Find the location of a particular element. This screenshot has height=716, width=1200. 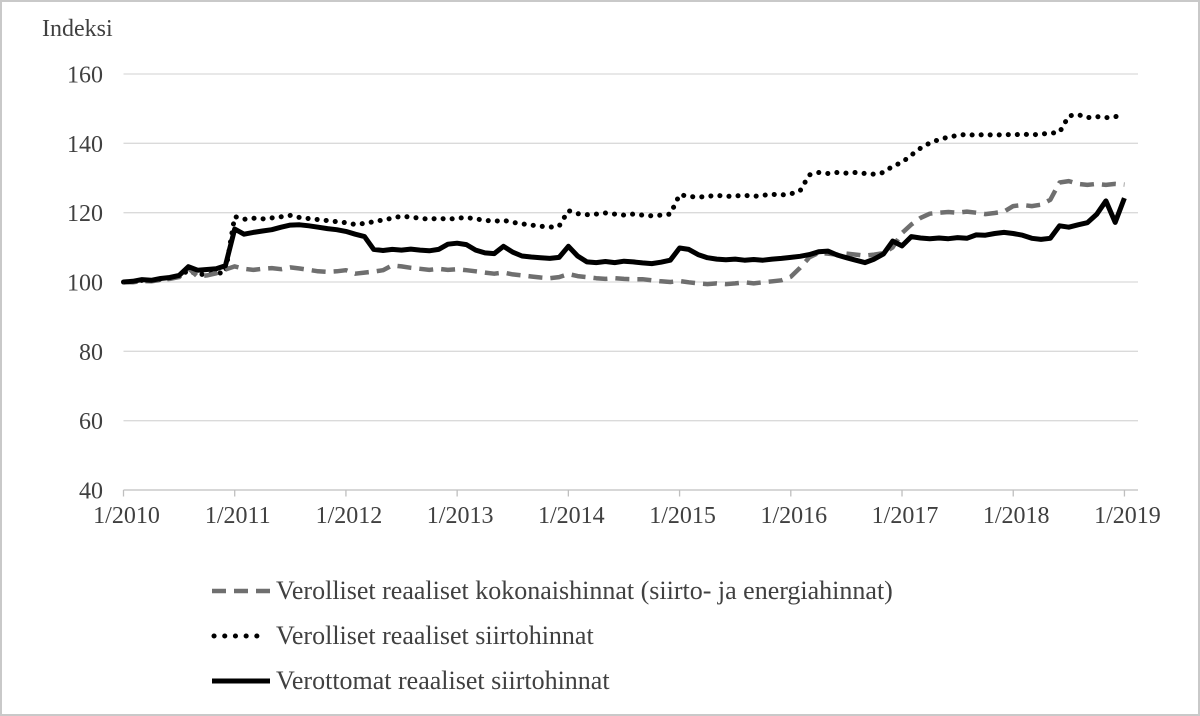

x-tick-label: 1/2015 is located at coordinates (682, 516).